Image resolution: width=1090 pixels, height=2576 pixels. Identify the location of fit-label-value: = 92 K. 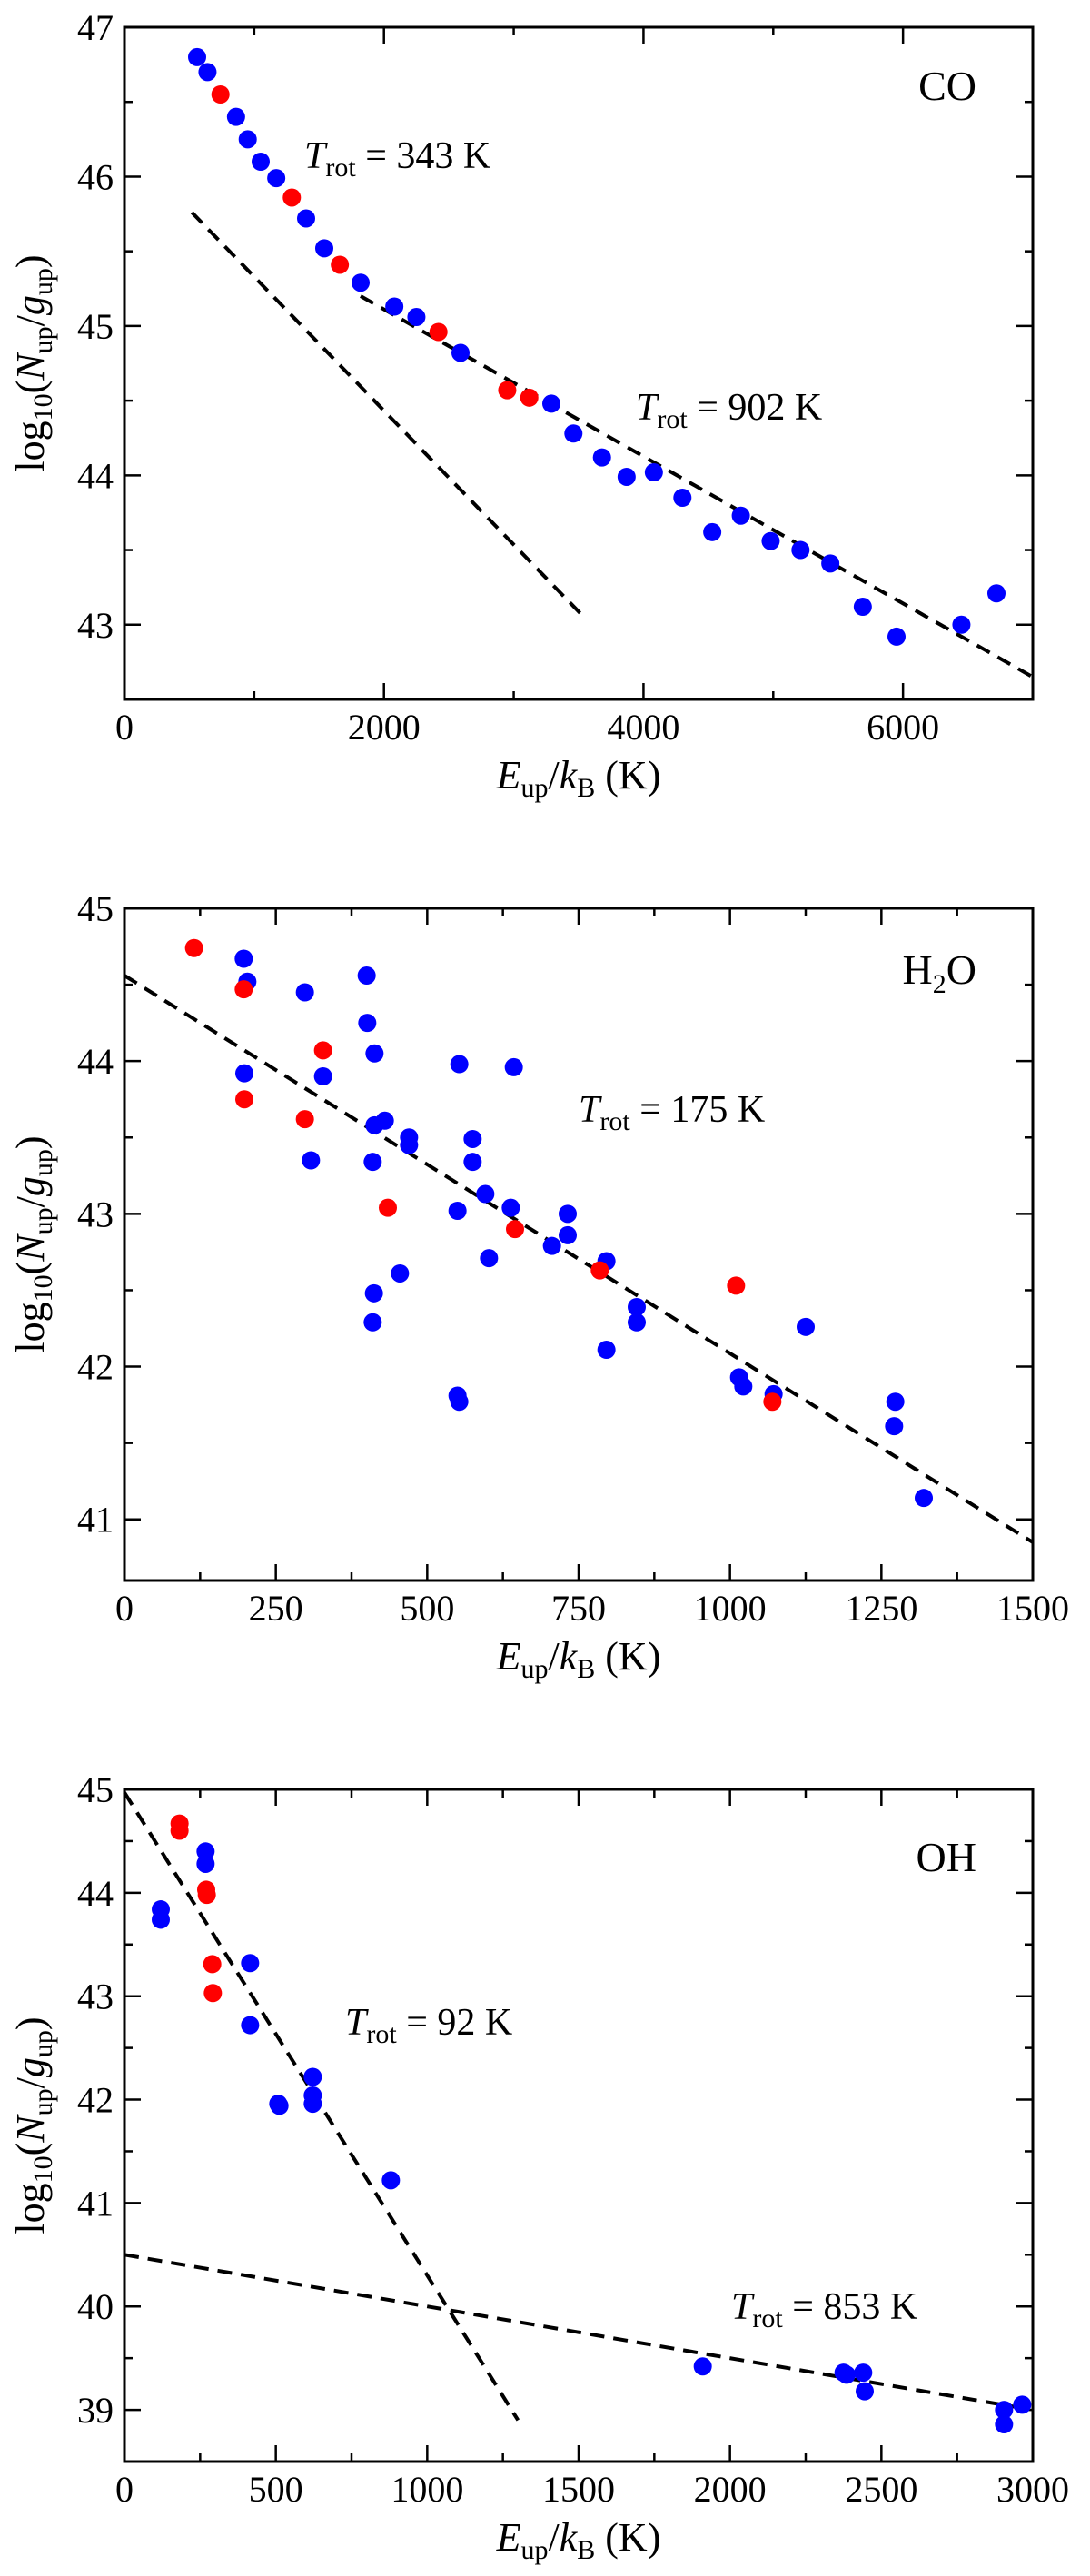
(455, 2023).